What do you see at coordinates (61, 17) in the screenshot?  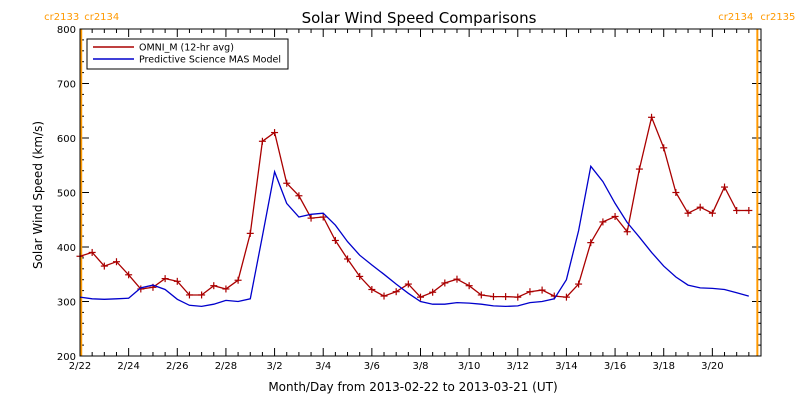 I see `cr-label-before: cr2133` at bounding box center [61, 17].